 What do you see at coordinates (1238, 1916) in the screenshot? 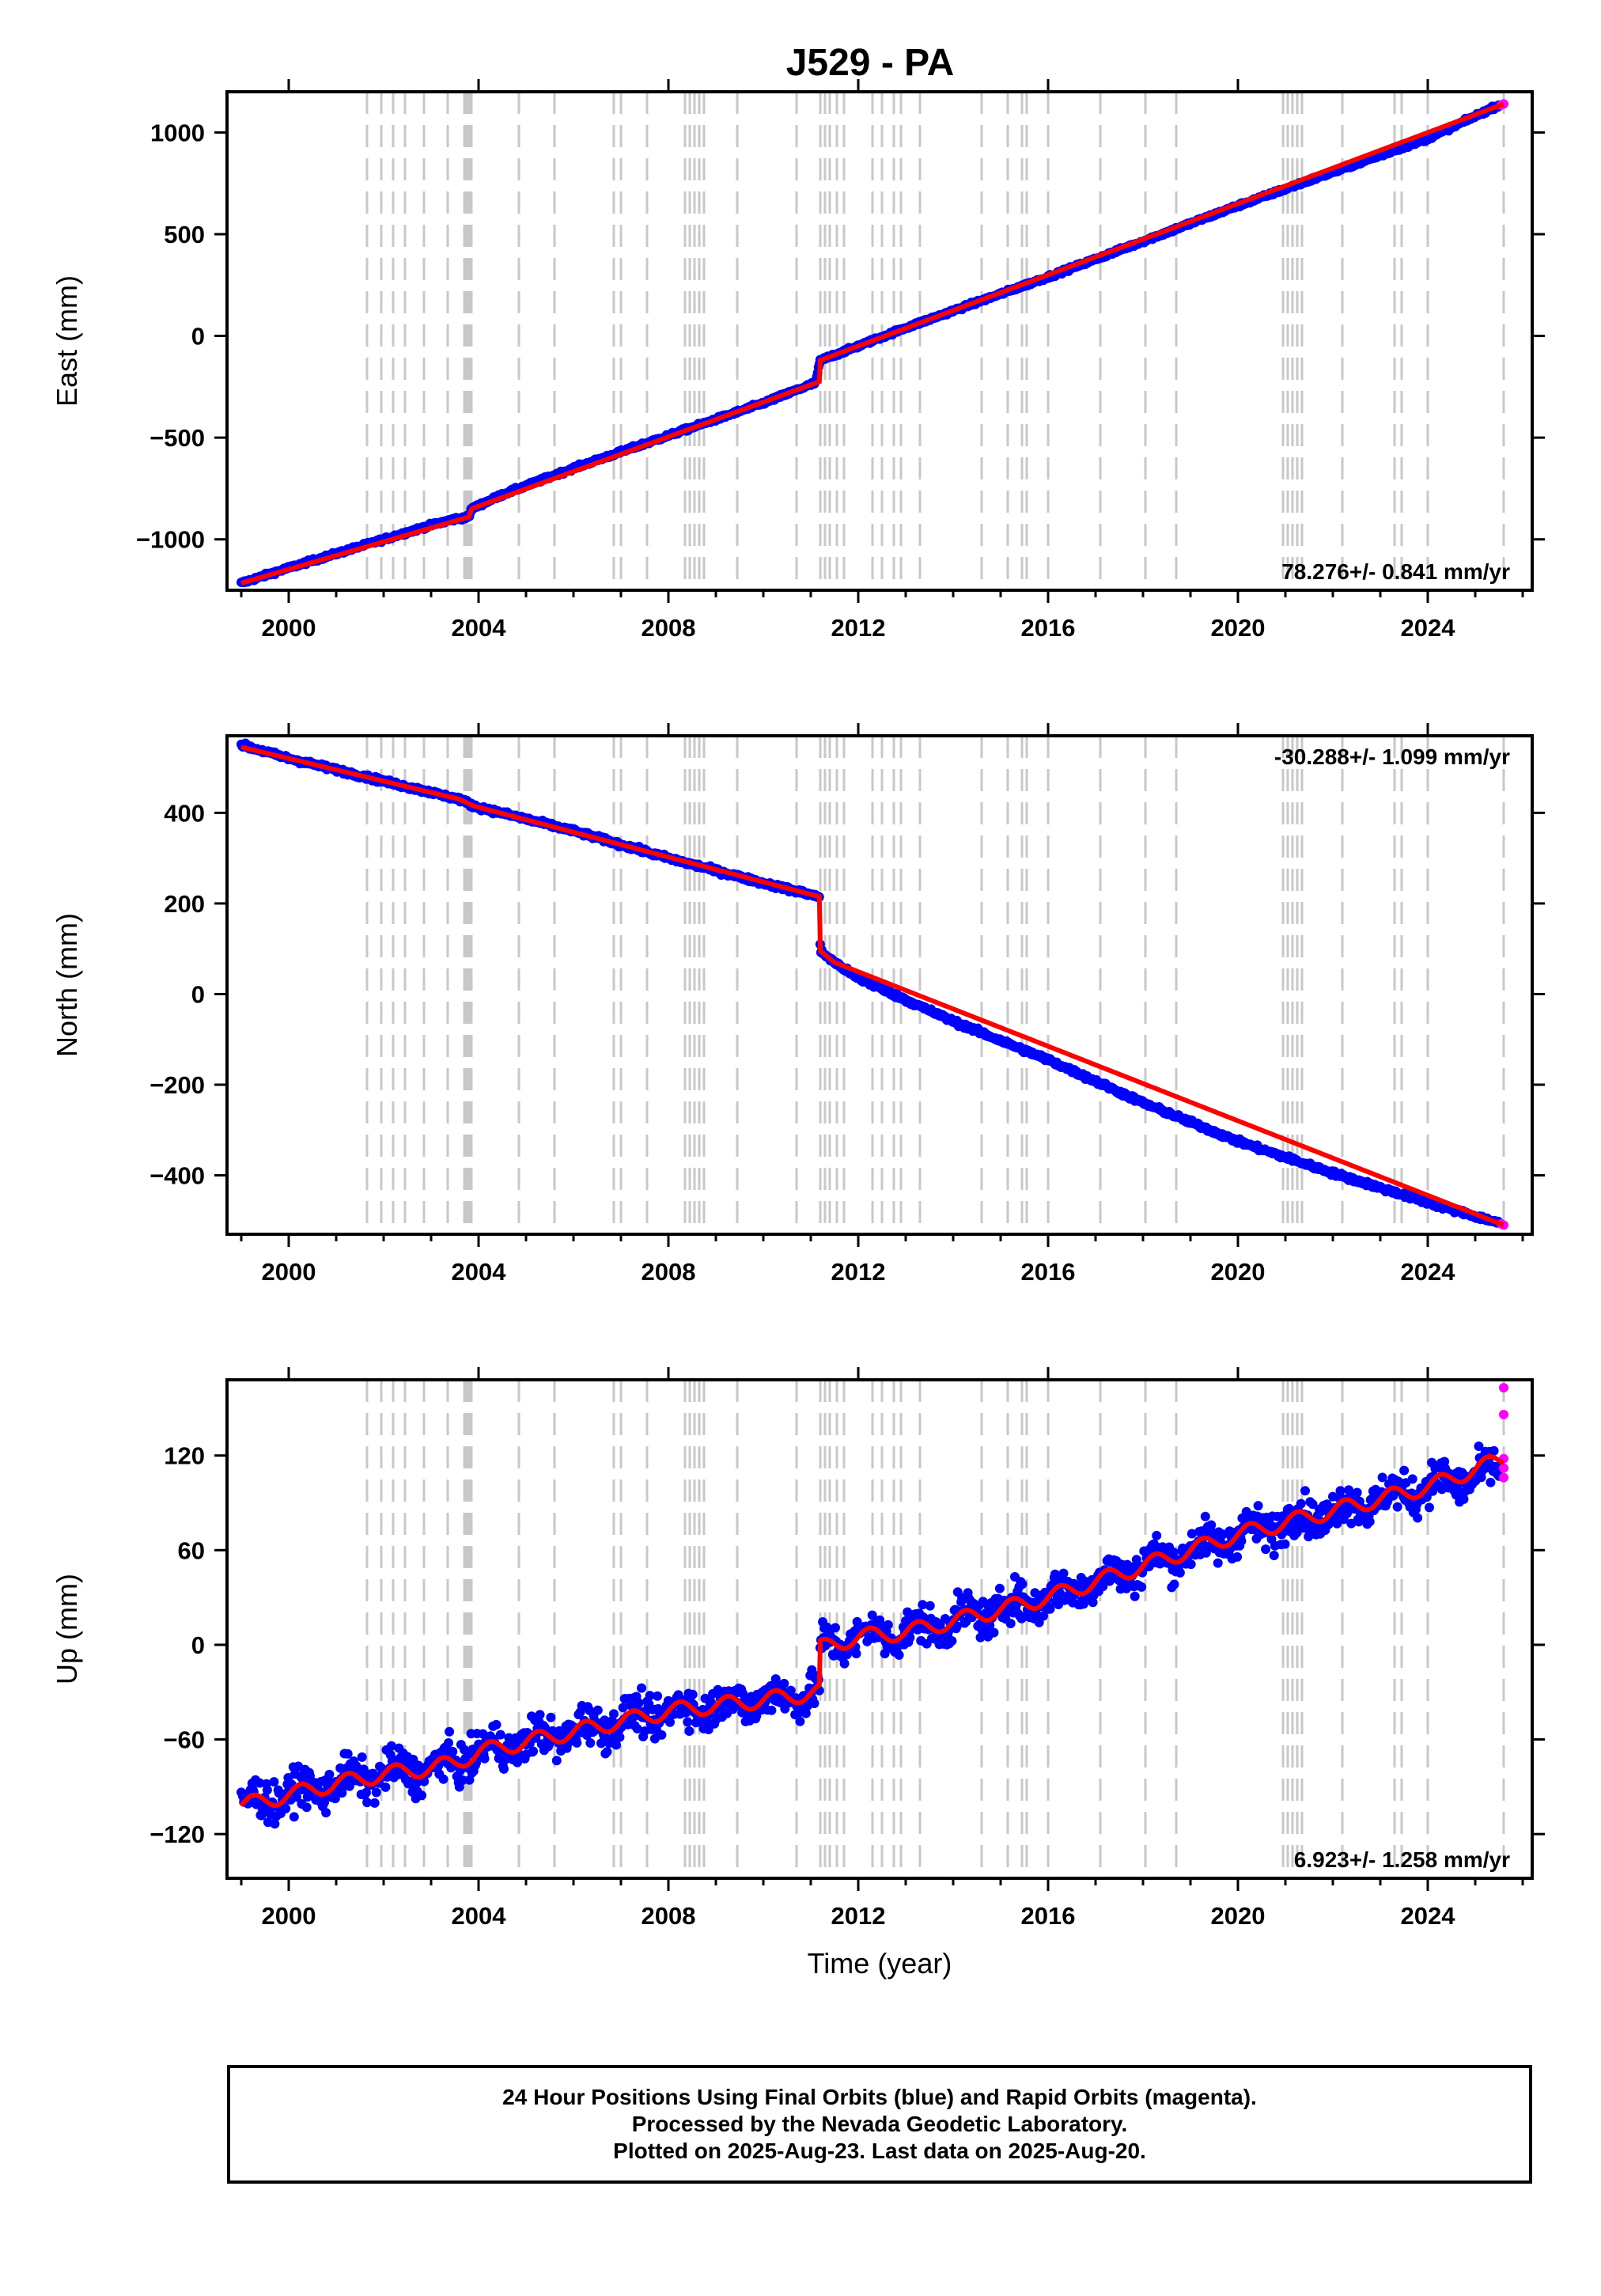
I see `x-tick-label: 2020` at bounding box center [1238, 1916].